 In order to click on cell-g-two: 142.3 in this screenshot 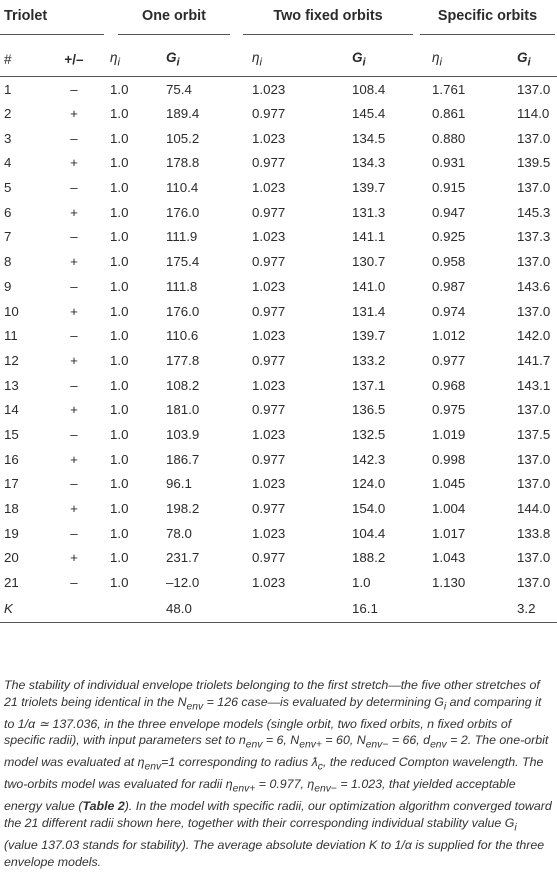, I will do `click(369, 459)`.